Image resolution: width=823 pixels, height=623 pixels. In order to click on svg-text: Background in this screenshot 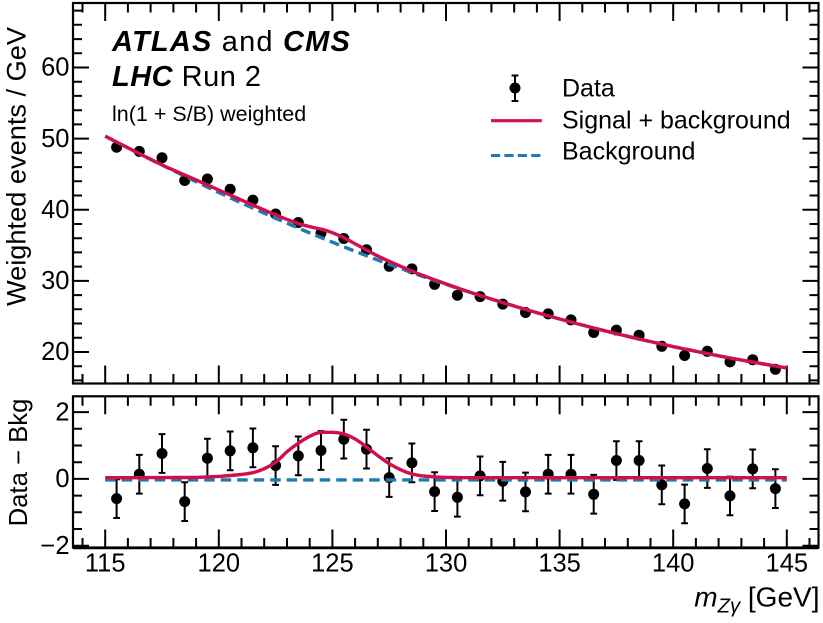, I will do `click(628, 152)`.